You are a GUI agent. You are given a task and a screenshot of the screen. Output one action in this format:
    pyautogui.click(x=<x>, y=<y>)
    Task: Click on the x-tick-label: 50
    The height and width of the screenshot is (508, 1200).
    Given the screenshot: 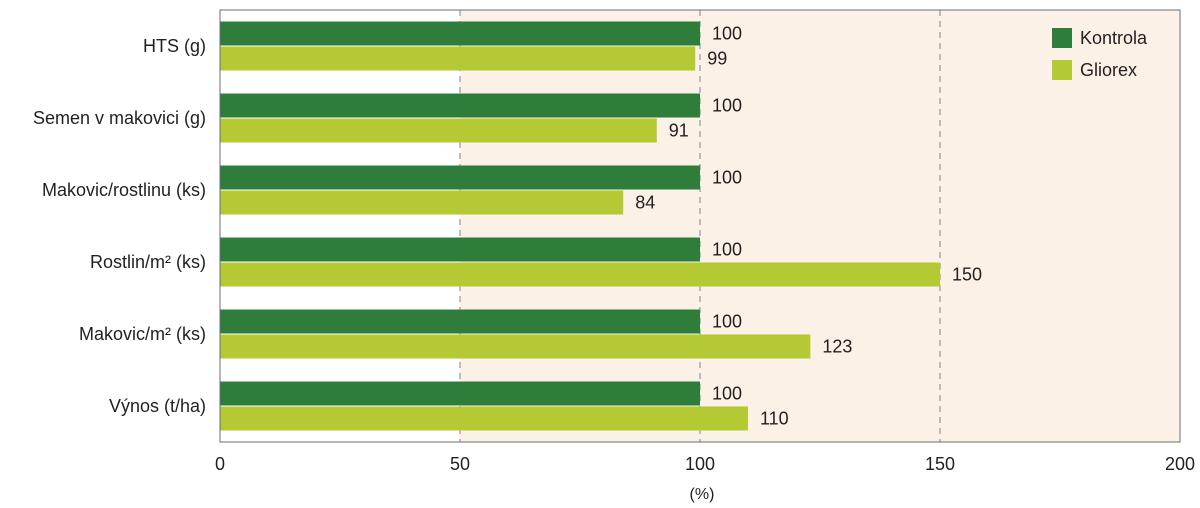 What is the action you would take?
    pyautogui.click(x=460, y=464)
    